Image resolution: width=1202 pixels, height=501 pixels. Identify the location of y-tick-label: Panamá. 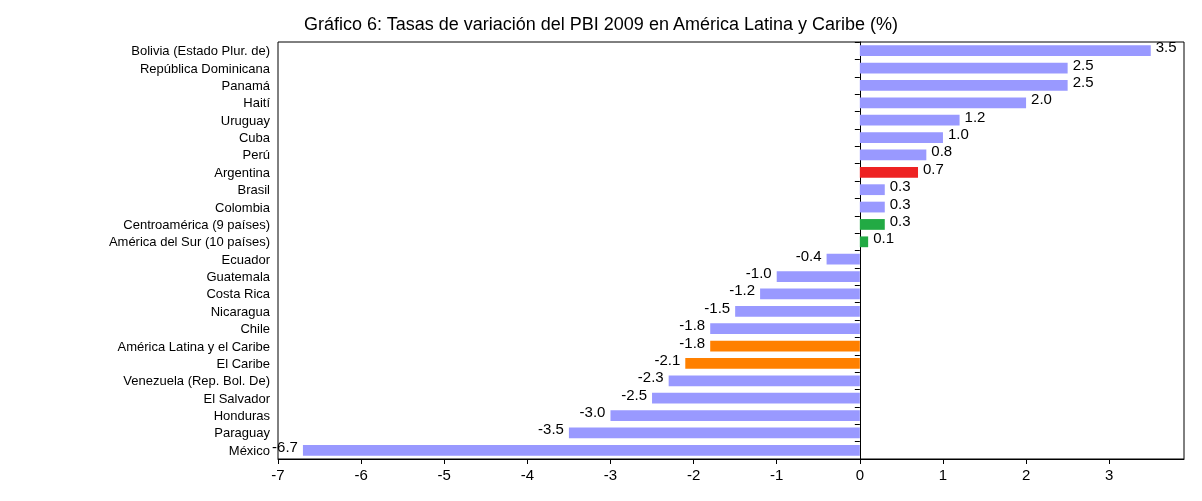
(246, 85).